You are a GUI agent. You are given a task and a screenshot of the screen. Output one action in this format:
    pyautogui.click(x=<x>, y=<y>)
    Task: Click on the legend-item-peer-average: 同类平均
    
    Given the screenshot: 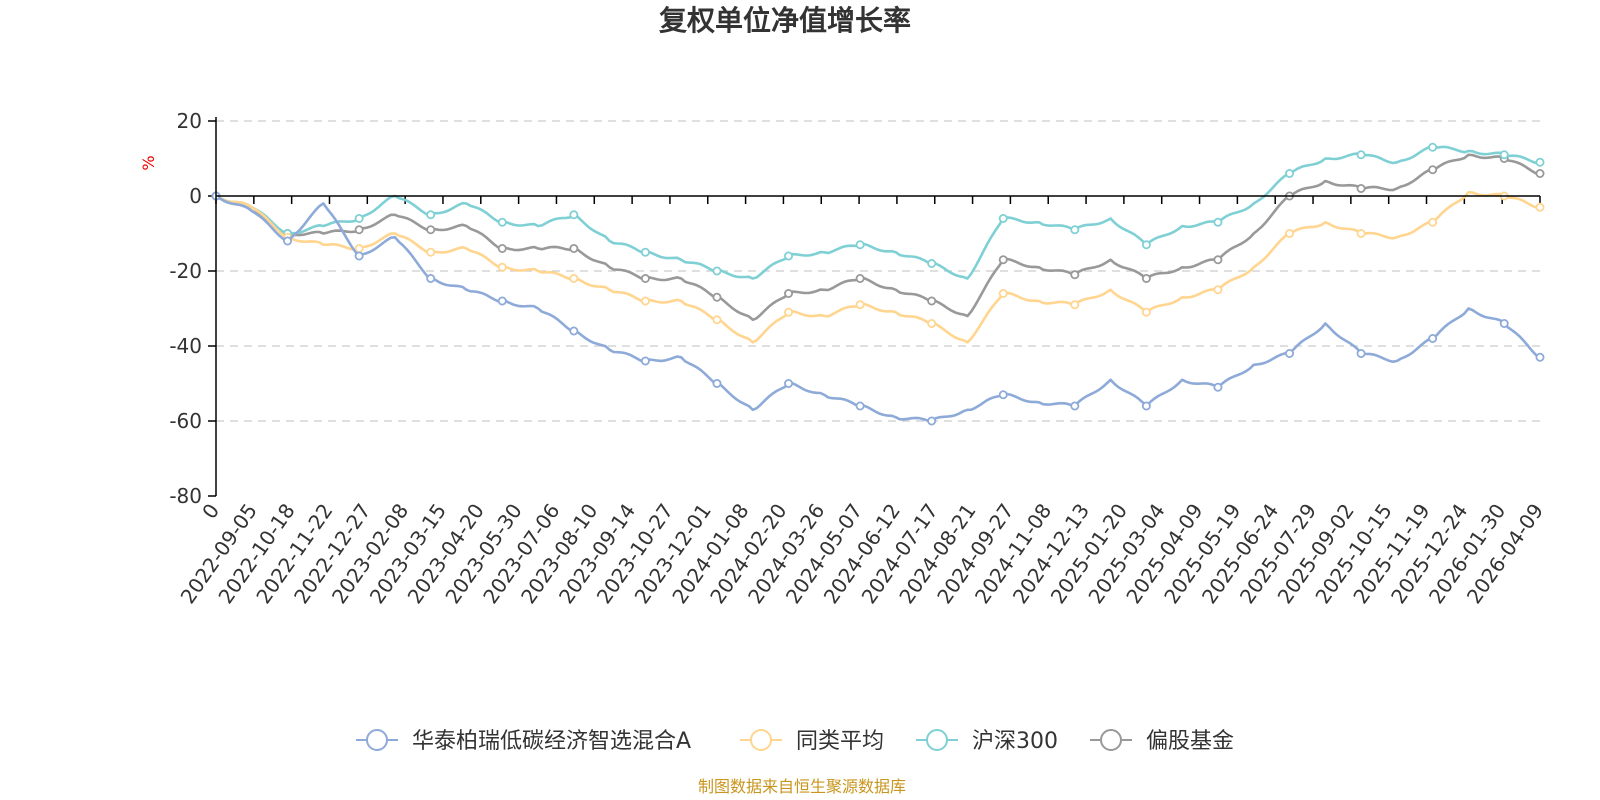 What is the action you would take?
    pyautogui.click(x=812, y=741)
    